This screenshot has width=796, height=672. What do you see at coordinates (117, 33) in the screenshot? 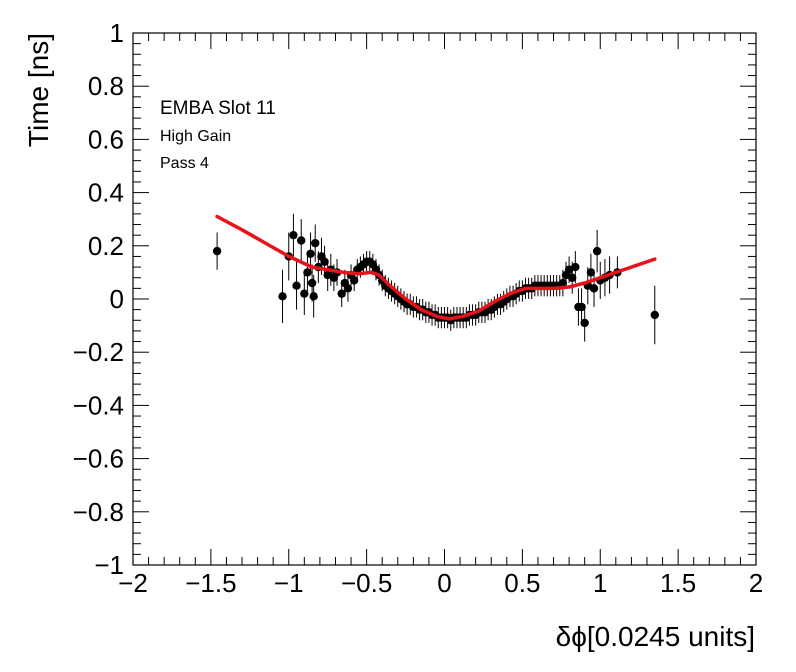
I see `y-tick-label: 1` at bounding box center [117, 33].